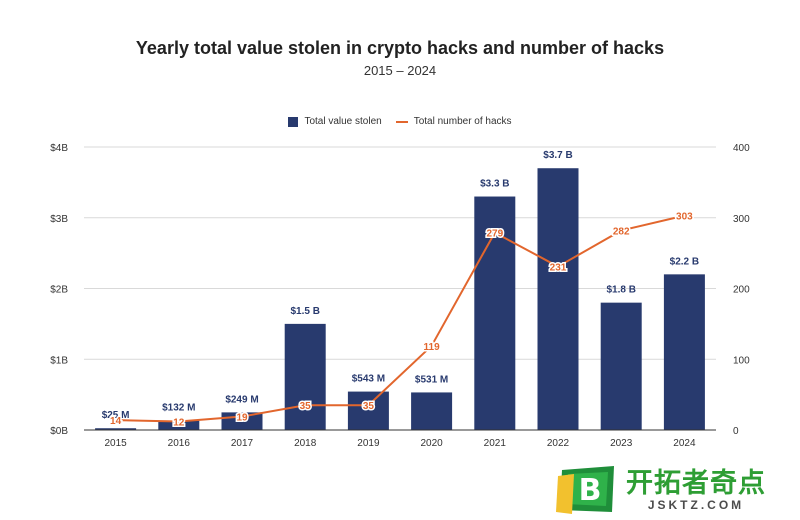  What do you see at coordinates (179, 443) in the screenshot?
I see `x-tick-label: 2016` at bounding box center [179, 443].